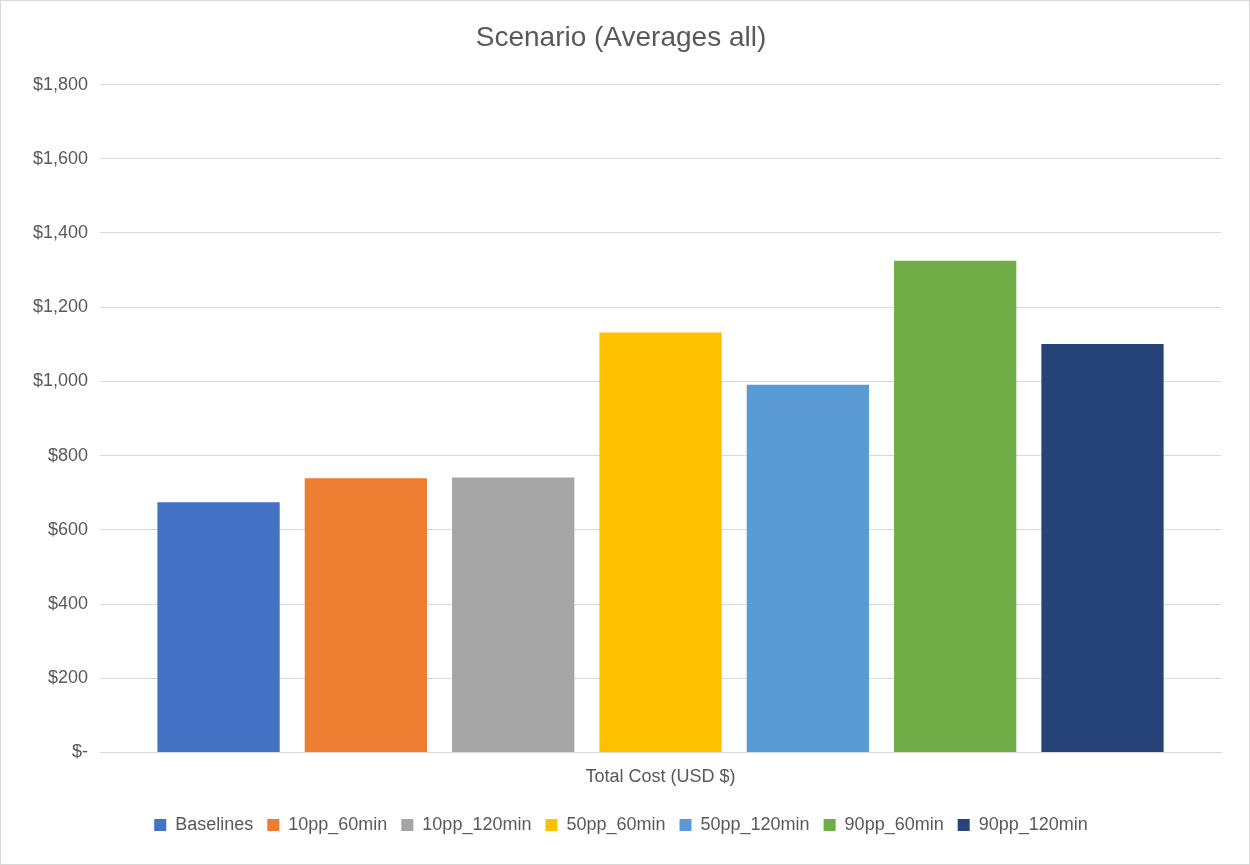 Image resolution: width=1250 pixels, height=865 pixels. I want to click on y-tick-label: $1,200, so click(60, 306).